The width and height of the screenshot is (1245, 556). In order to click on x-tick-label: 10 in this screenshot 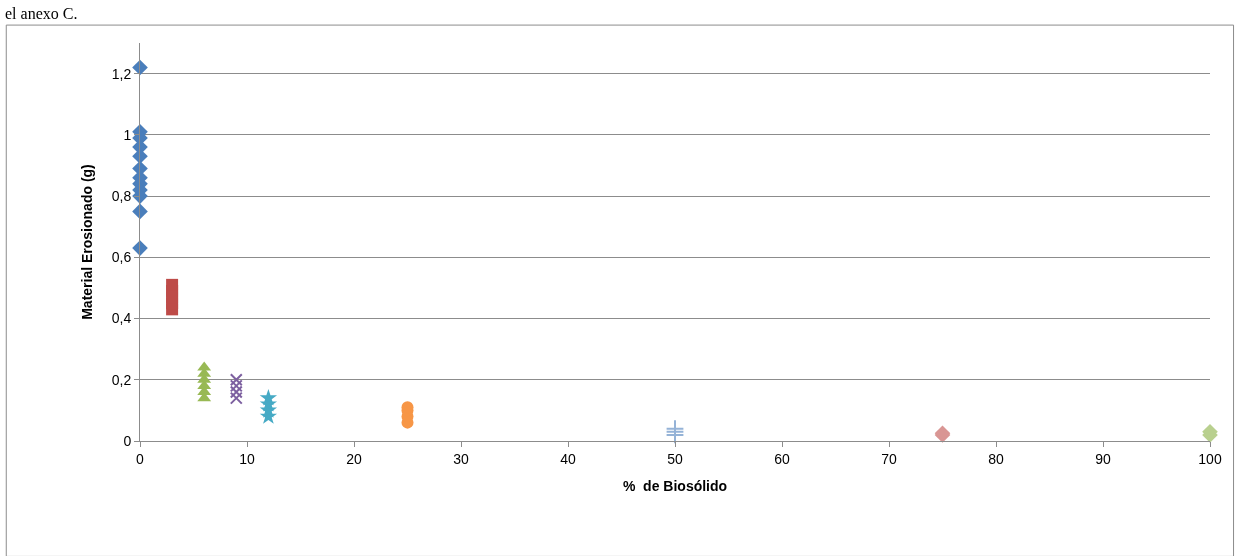, I will do `click(247, 458)`.